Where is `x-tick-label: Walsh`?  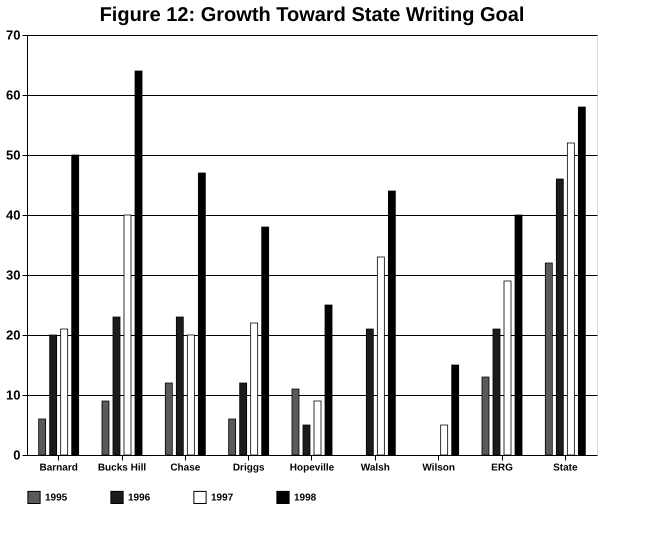
x-tick-label: Walsh is located at coordinates (375, 468).